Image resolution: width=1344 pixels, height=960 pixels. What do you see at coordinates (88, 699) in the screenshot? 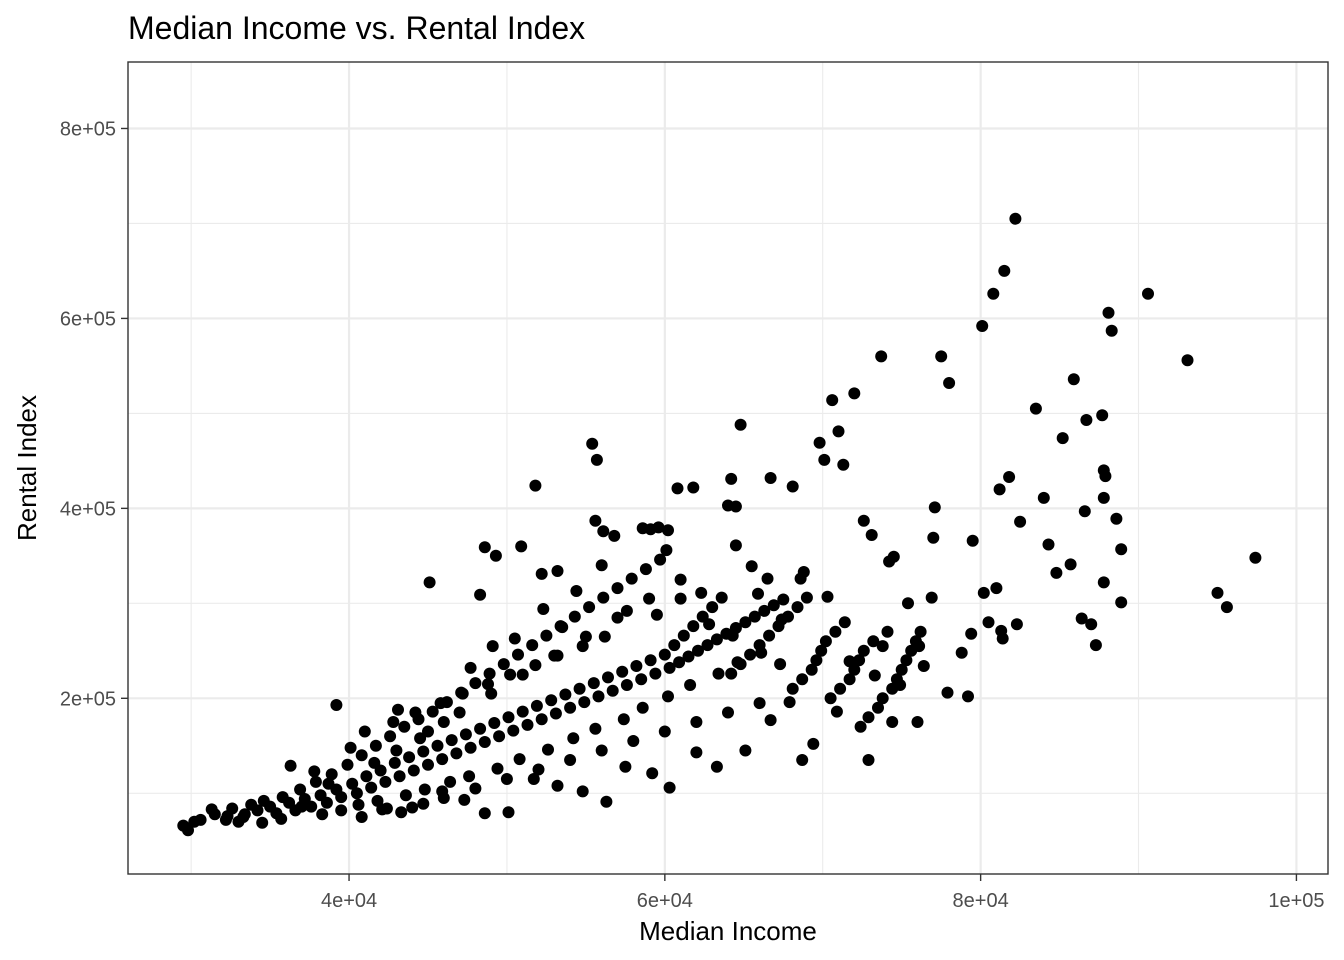
I see `y-tick-label: 2e+05` at bounding box center [88, 699].